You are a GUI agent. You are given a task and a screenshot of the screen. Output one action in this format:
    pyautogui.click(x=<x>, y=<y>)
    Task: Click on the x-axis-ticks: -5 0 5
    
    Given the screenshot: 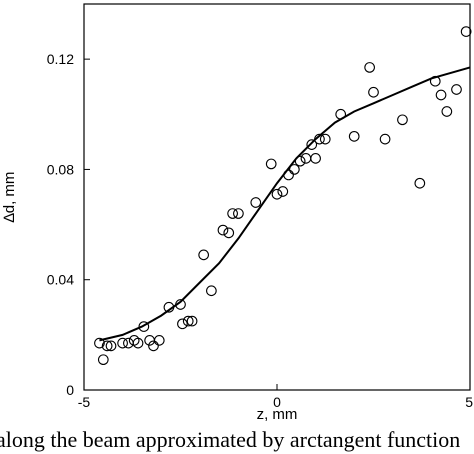 What is the action you would take?
    pyautogui.click(x=275, y=397)
    